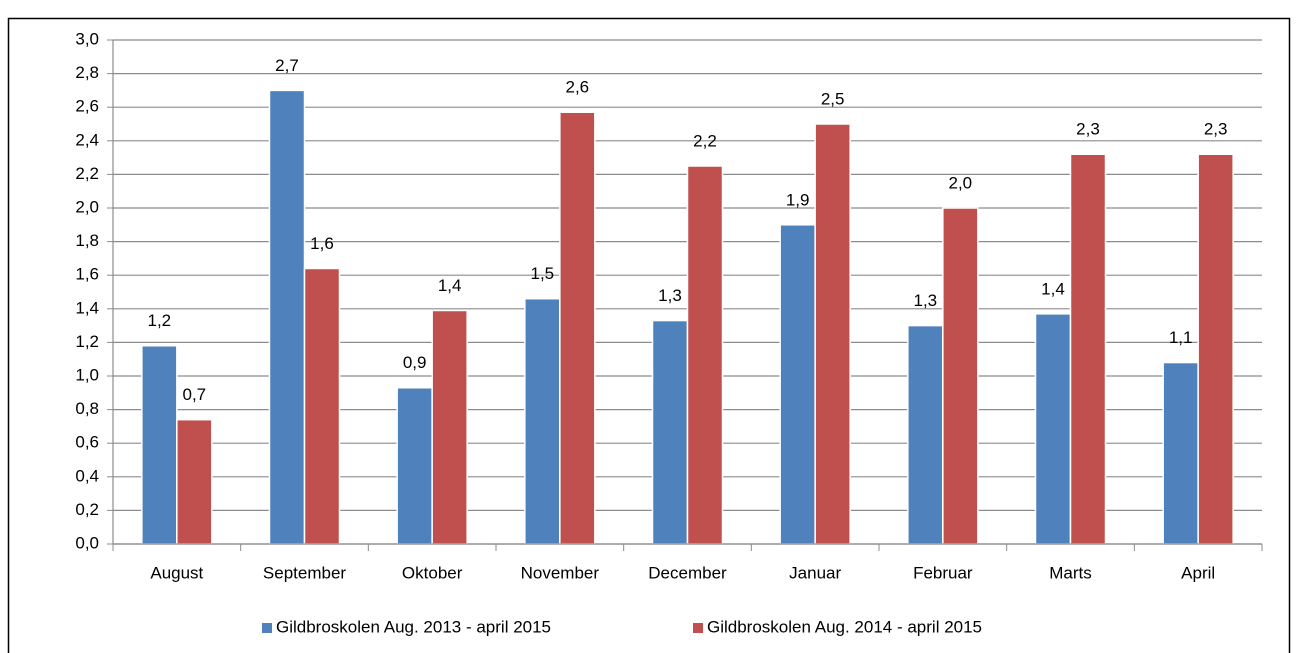 The height and width of the screenshot is (653, 1300). What do you see at coordinates (176, 572) in the screenshot?
I see `x-tick-label: August` at bounding box center [176, 572].